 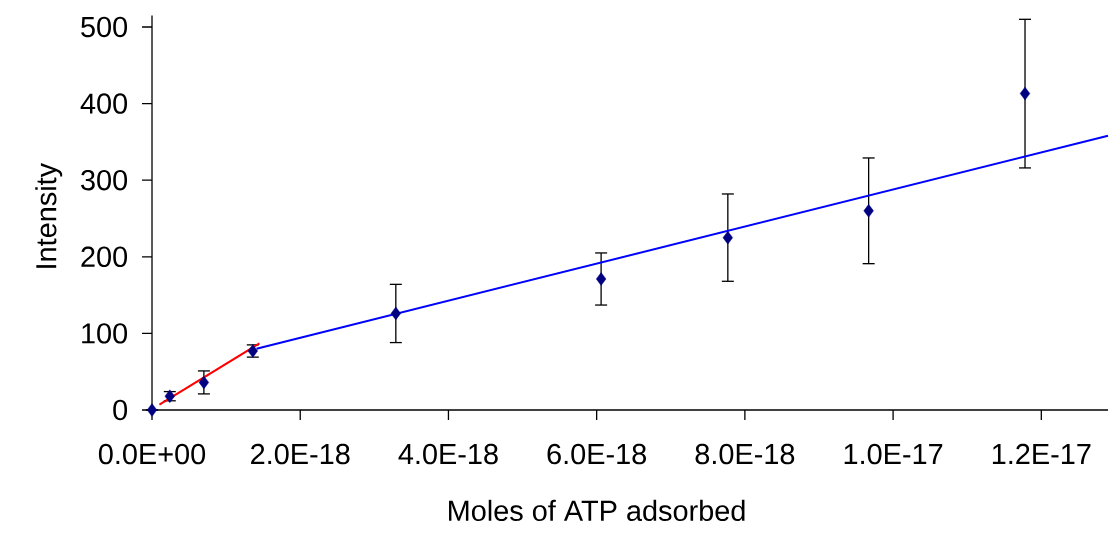 I want to click on x-tick-label: 2.0E-18, so click(x=300, y=454).